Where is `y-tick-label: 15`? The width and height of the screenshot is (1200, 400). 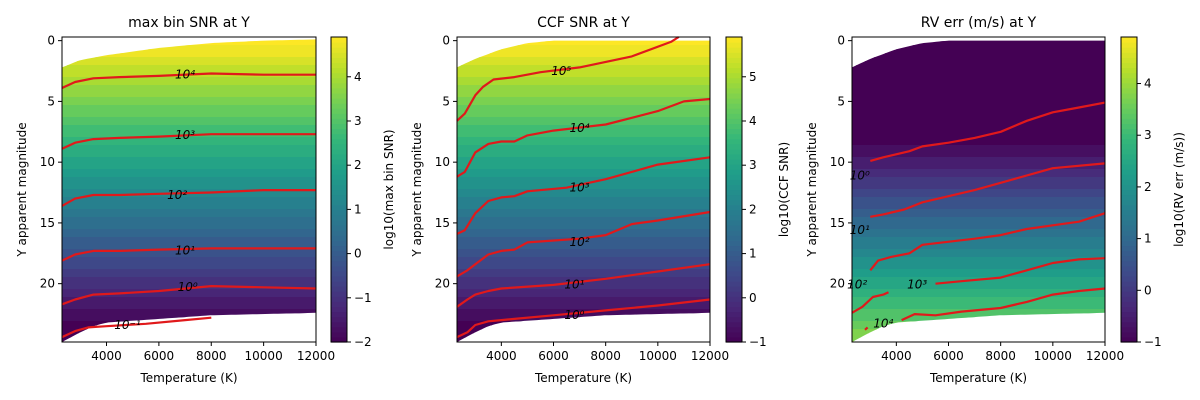
y-tick-label: 15 is located at coordinates (837, 223).